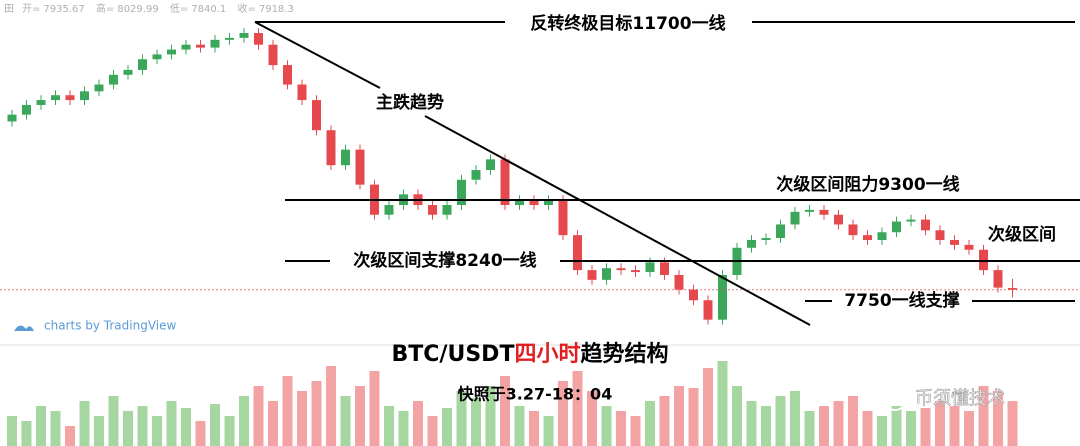 The width and height of the screenshot is (1080, 446). Describe the element at coordinates (276, 9) in the screenshot. I see `close-value: 7918.3` at that location.